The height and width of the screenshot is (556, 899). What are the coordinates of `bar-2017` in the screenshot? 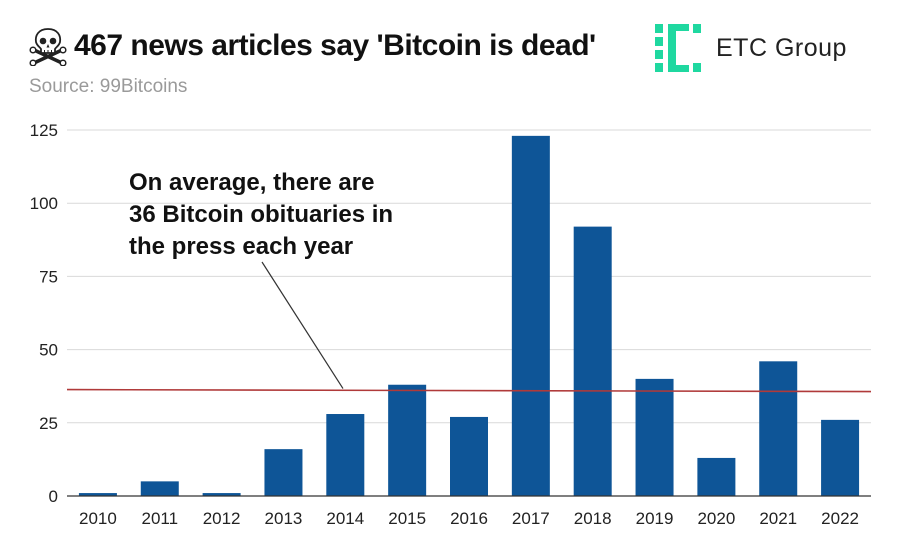 It's located at (530, 315).